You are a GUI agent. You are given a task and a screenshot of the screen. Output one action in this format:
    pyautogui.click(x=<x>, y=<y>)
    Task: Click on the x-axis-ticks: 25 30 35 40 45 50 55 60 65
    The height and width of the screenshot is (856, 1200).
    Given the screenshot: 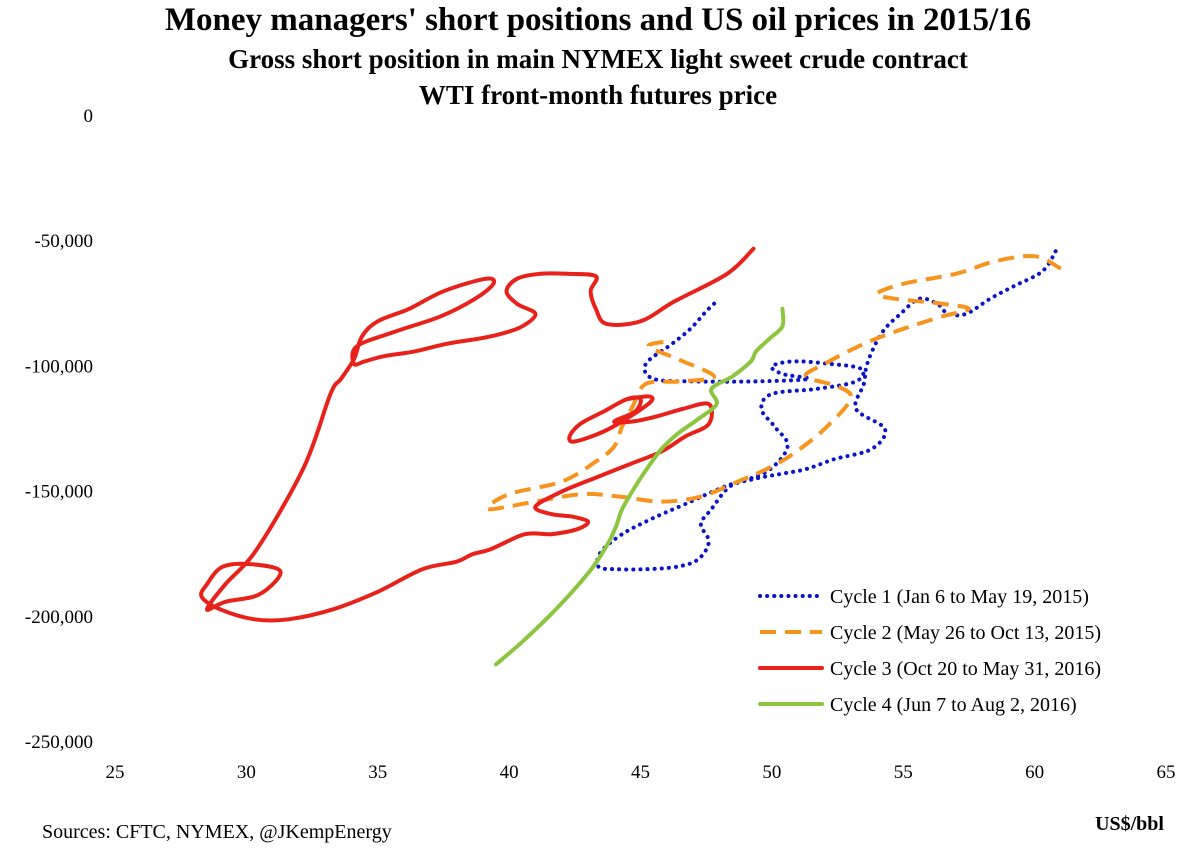 What is the action you would take?
    pyautogui.click(x=641, y=772)
    